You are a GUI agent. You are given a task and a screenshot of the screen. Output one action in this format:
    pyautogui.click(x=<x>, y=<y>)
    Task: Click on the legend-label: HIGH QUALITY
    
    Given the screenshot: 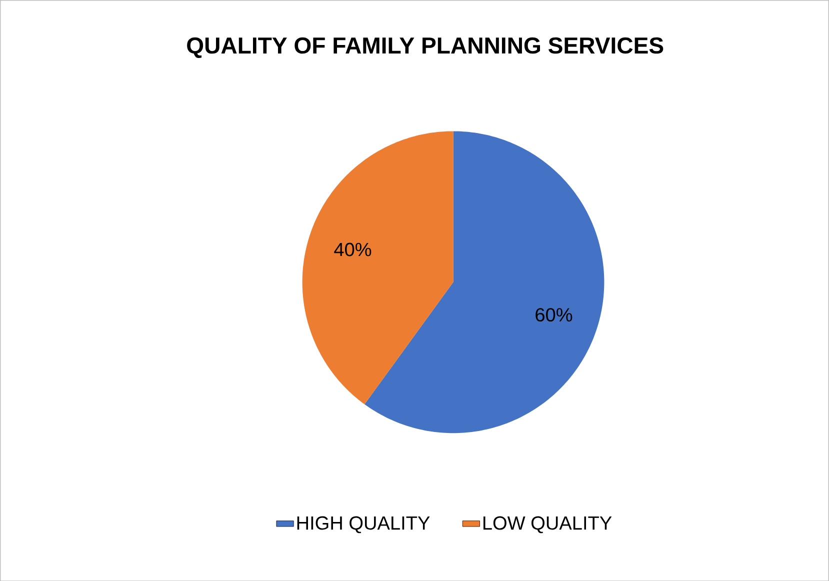 What is the action you would take?
    pyautogui.click(x=363, y=524)
    